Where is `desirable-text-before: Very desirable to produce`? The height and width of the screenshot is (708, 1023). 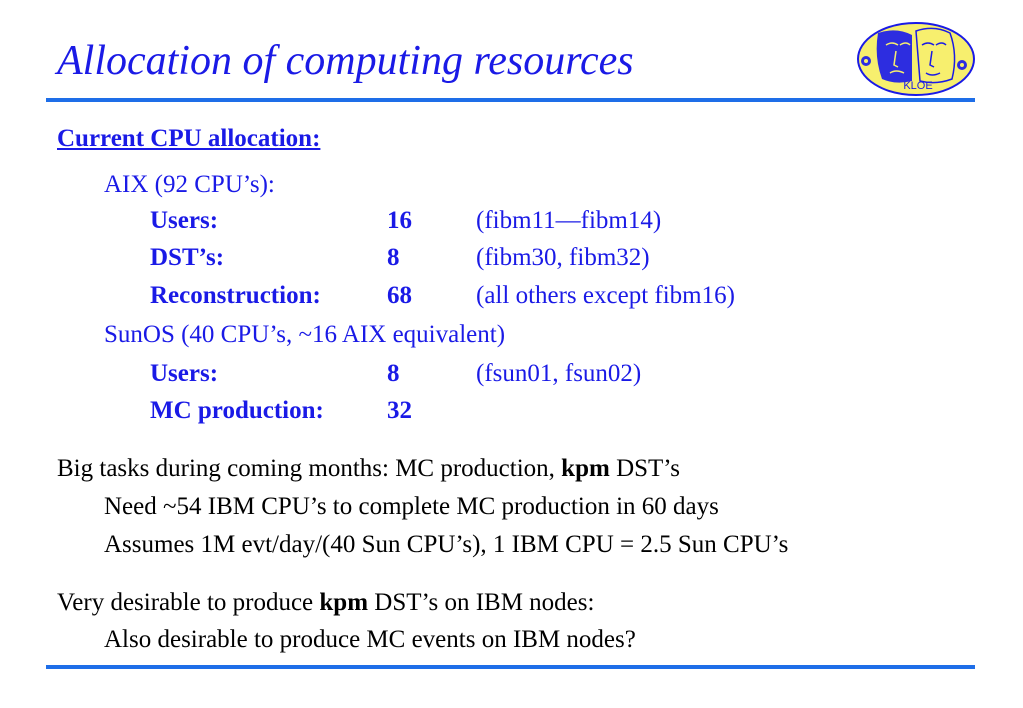 desirable-text-before: Very desirable to produce is located at coordinates (188, 602).